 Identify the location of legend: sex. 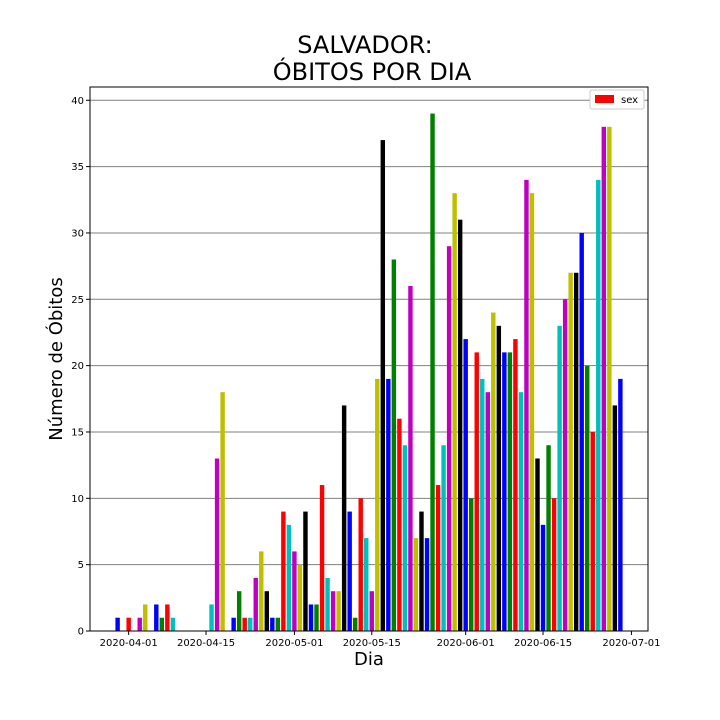
(617, 99).